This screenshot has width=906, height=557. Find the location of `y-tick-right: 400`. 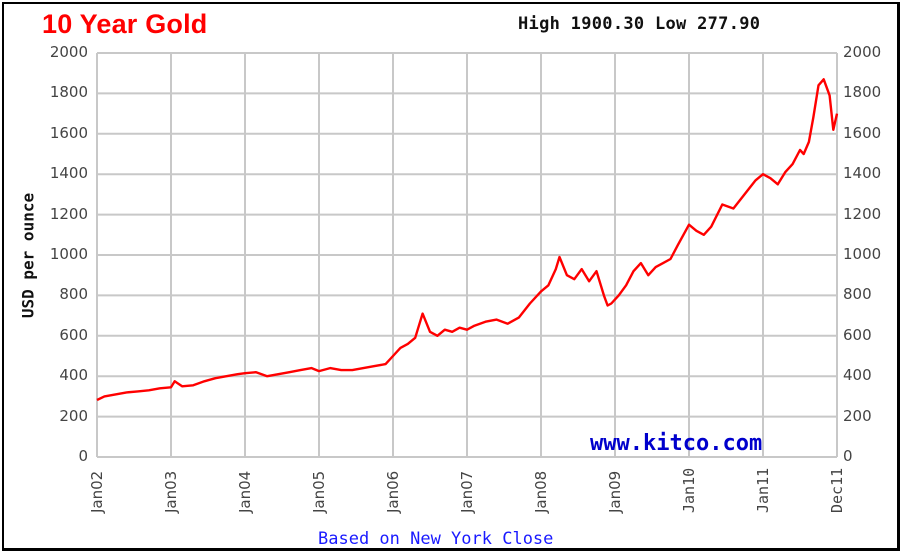

y-tick-right: 400 is located at coordinates (857, 375).